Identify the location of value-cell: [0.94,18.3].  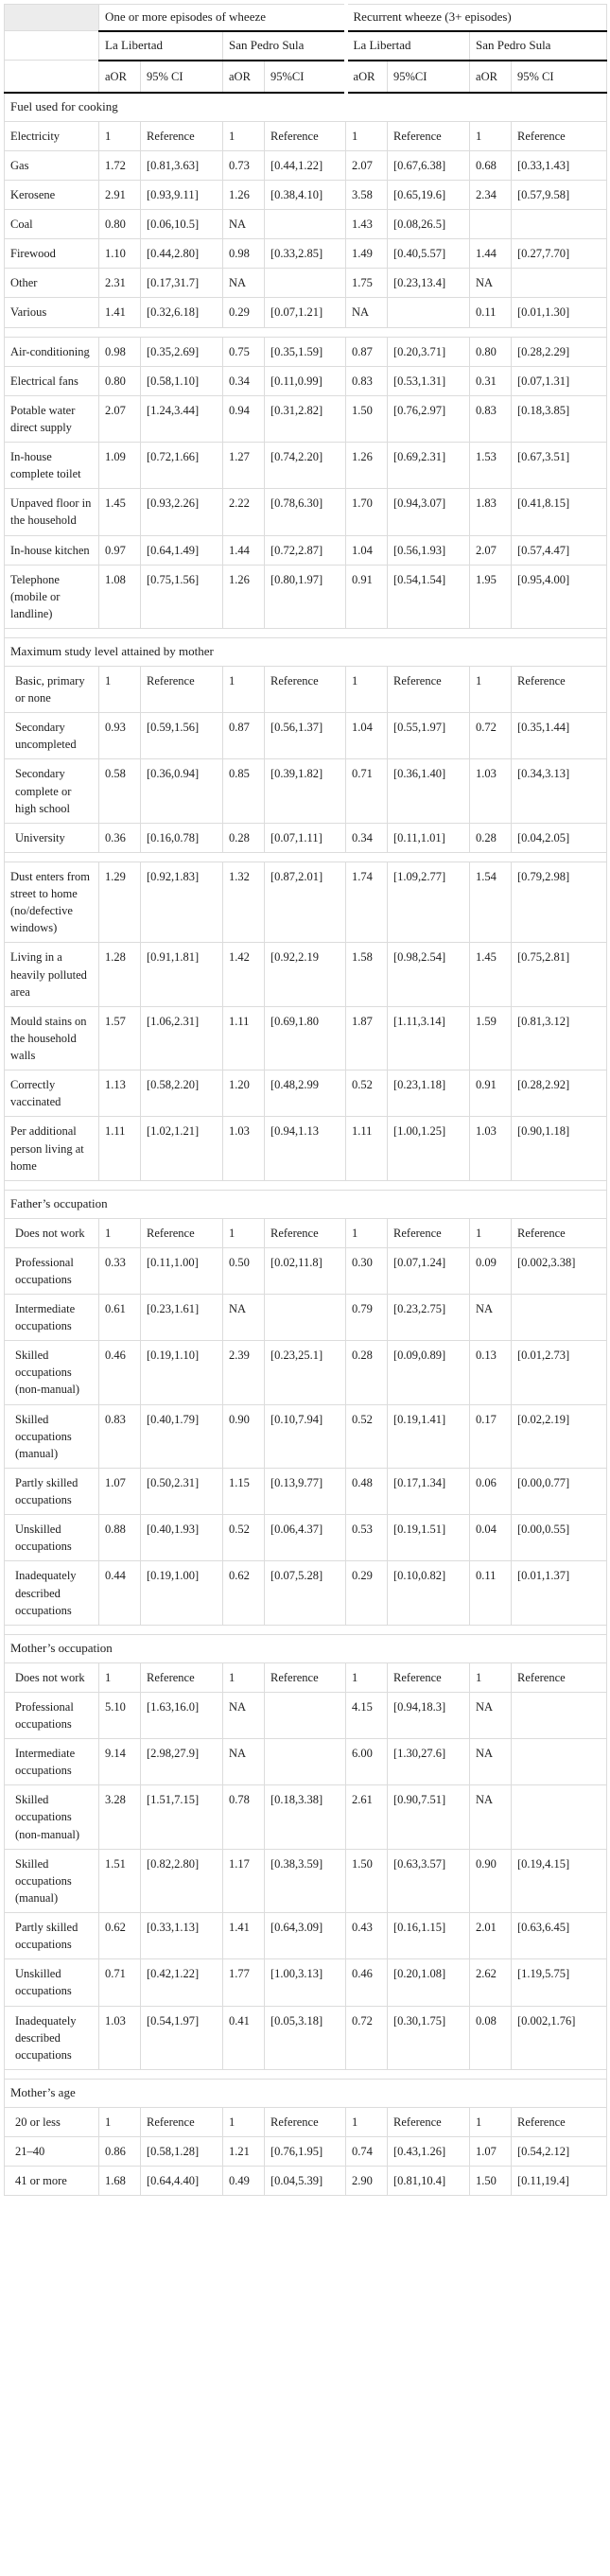
(429, 1715).